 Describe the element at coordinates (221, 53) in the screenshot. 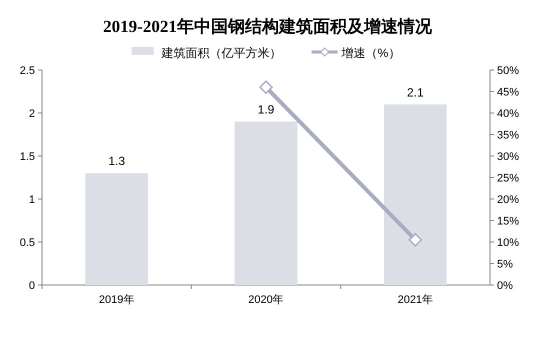

I see `legend-label: 建筑面积（亿平方米）` at that location.